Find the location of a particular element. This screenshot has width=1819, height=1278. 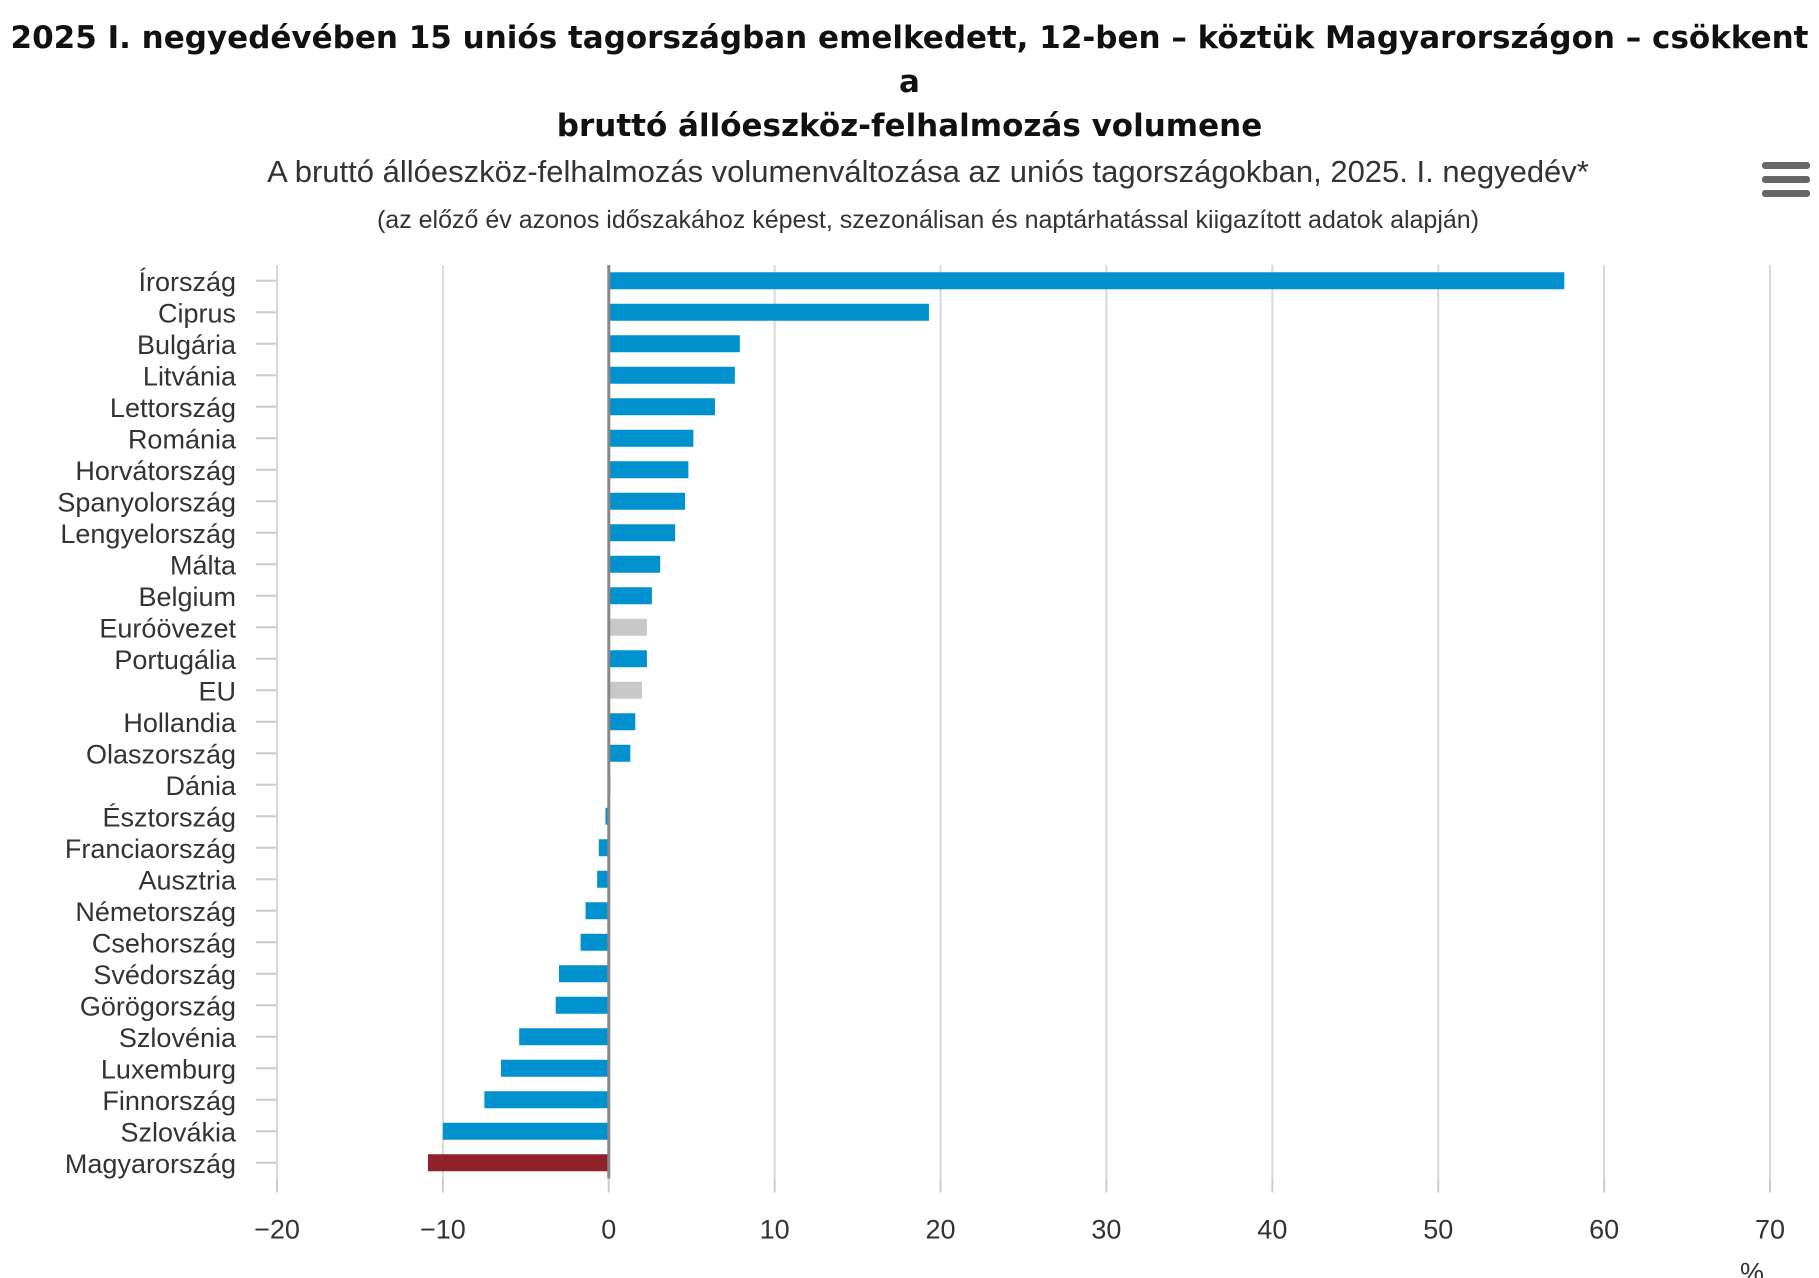

category-label: Németország is located at coordinates (155, 912).